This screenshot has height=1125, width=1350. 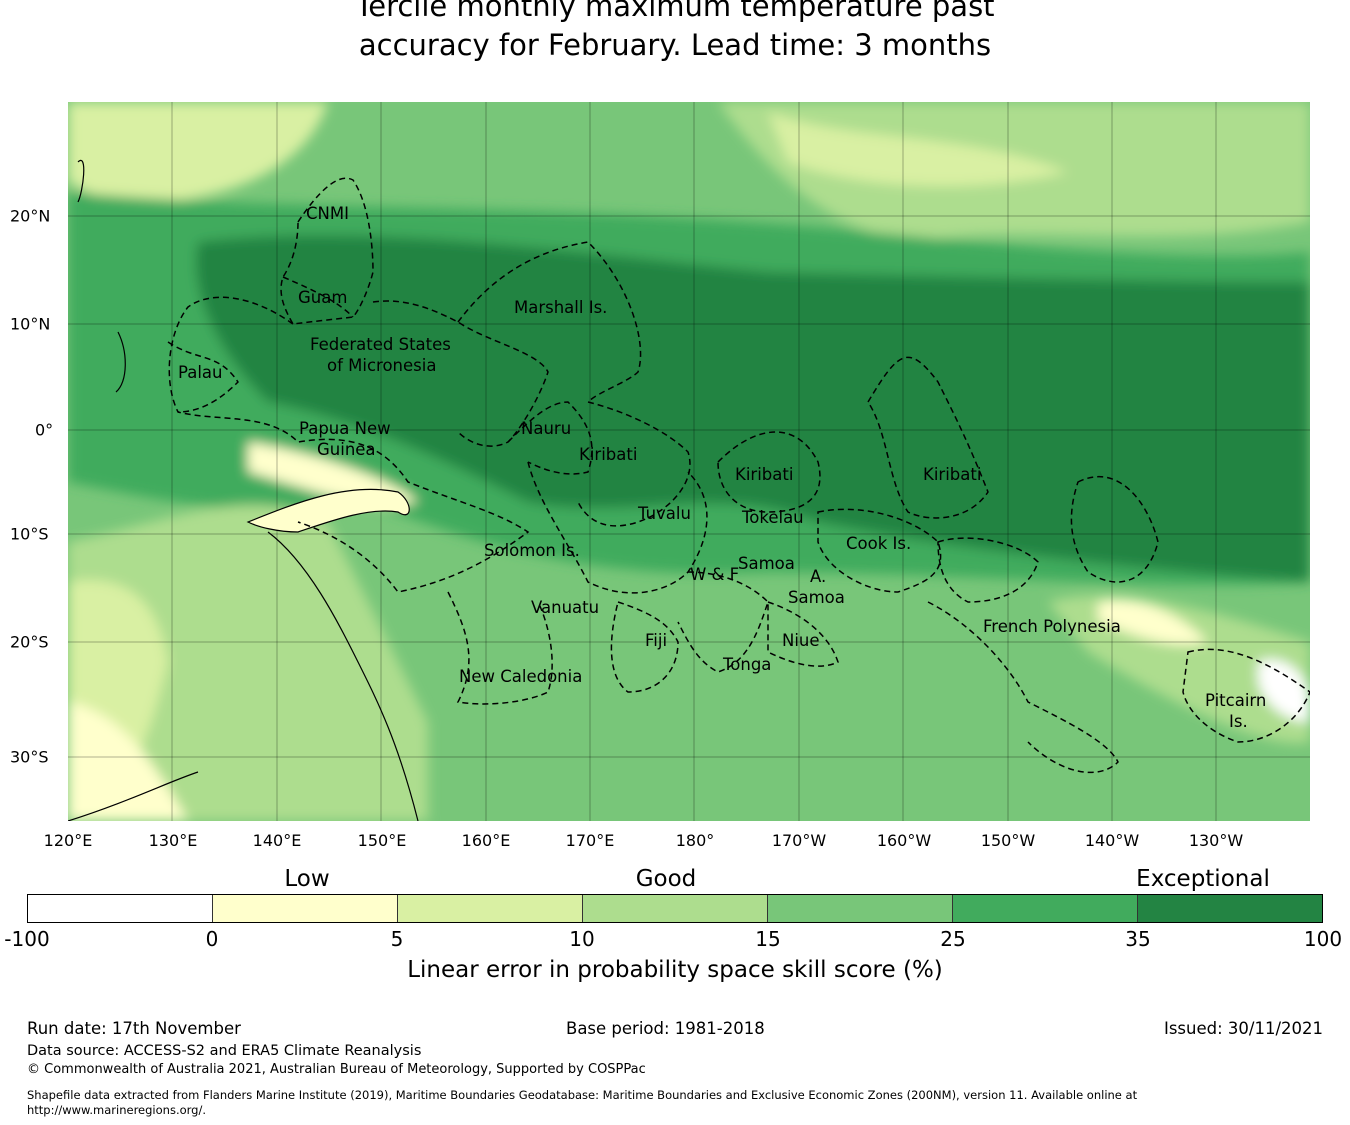 I want to click on label-png-1: Papua New, so click(x=345, y=428).